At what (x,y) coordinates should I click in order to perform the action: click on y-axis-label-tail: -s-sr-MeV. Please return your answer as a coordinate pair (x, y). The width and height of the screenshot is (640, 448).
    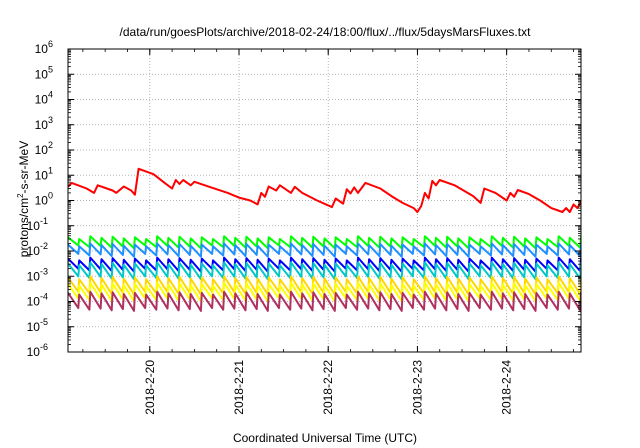
    Looking at the image, I should click on (24, 167).